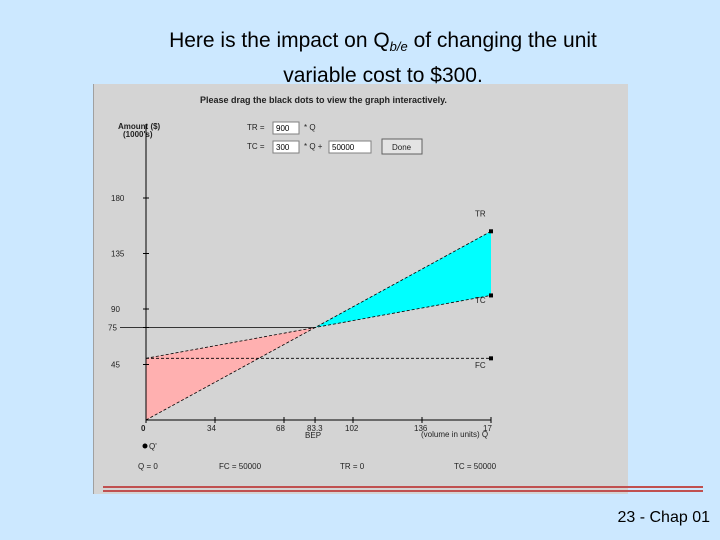 Image resolution: width=720 pixels, height=540 pixels. Describe the element at coordinates (153, 446) in the screenshot. I see `q-prime-label: Q'` at that location.